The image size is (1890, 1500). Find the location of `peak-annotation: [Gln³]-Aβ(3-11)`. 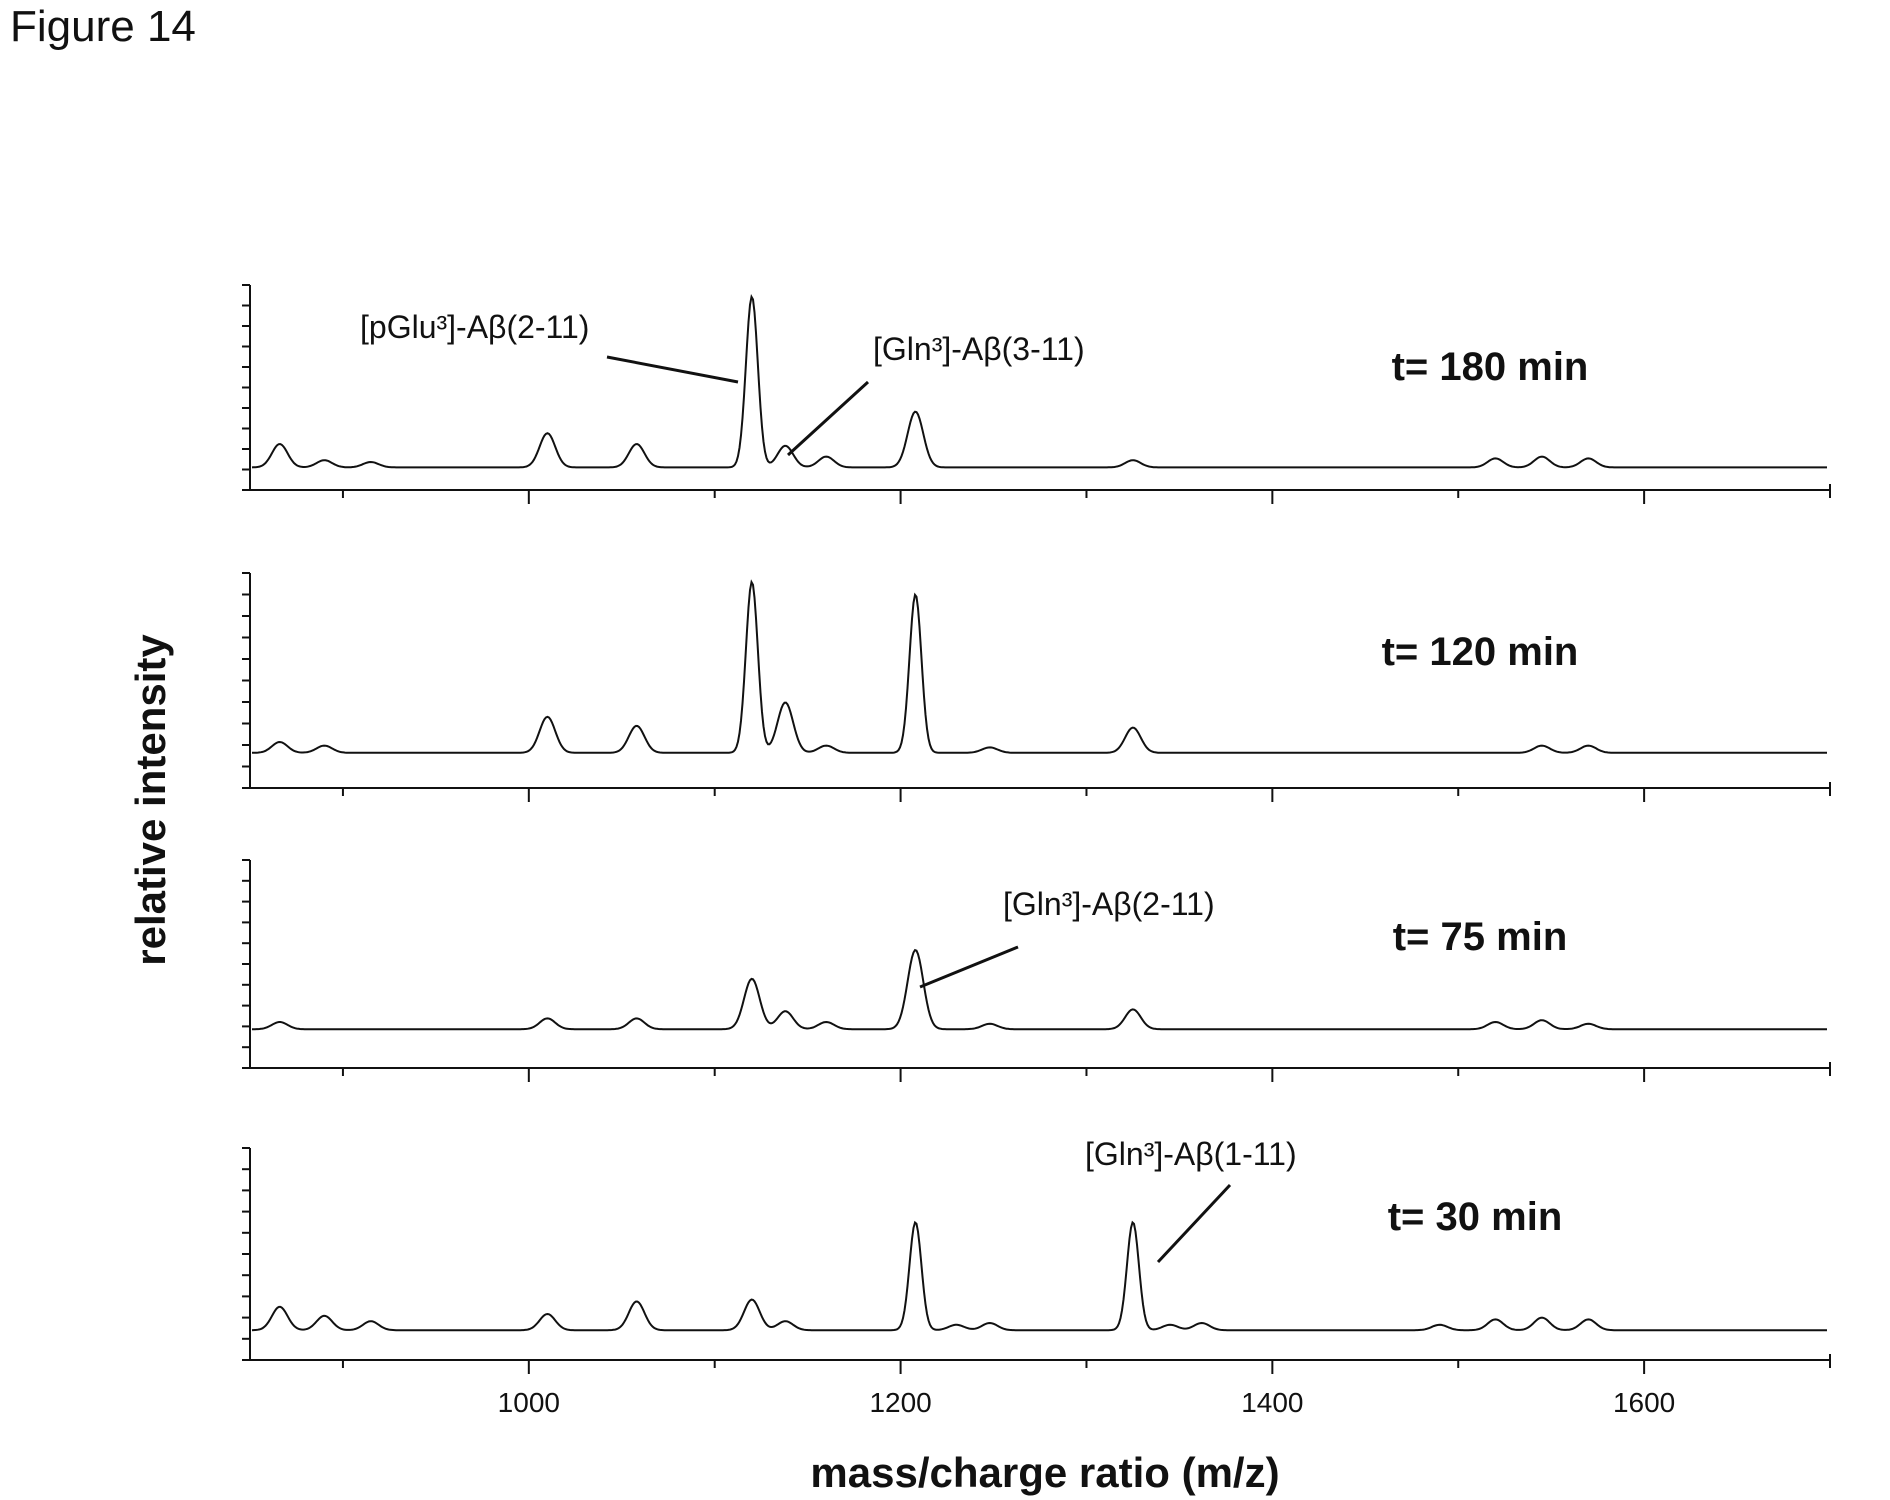

peak-annotation: [Gln³]-Aβ(3-11) is located at coordinates (979, 349).